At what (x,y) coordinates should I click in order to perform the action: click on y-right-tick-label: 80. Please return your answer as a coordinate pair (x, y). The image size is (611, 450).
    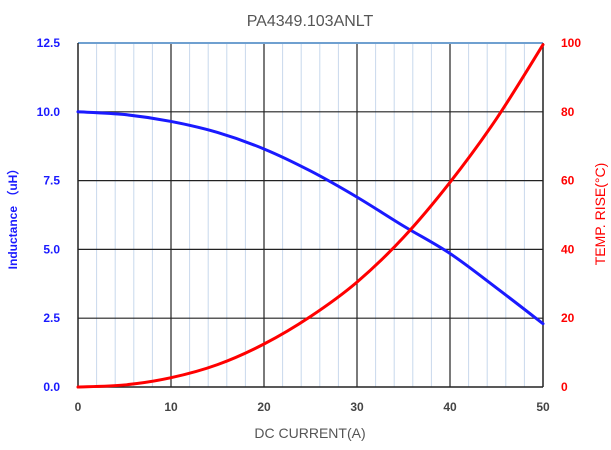
    Looking at the image, I should click on (568, 112).